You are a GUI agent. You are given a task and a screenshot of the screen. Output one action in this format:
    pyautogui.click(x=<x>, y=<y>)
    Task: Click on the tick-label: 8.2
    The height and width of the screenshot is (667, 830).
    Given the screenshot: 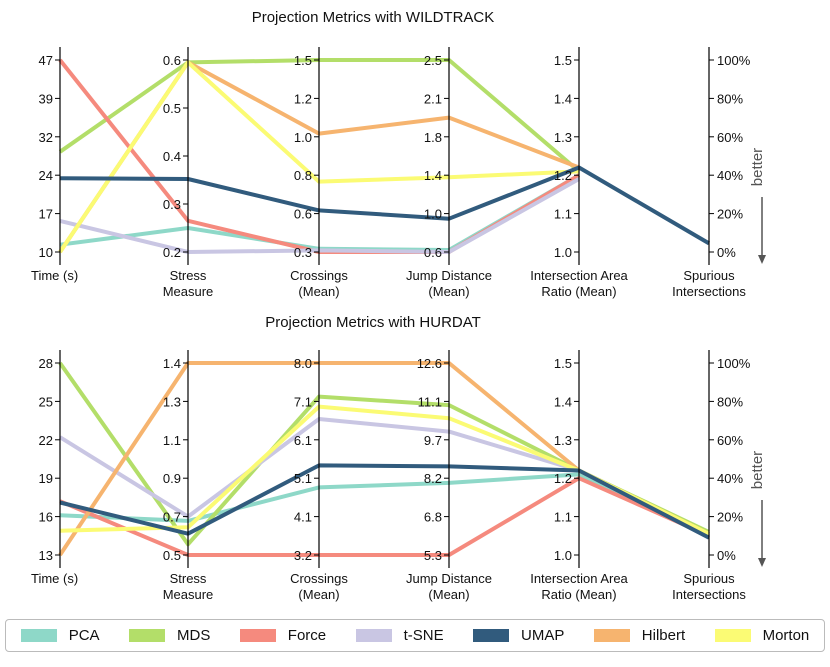 What is the action you would take?
    pyautogui.click(x=433, y=478)
    